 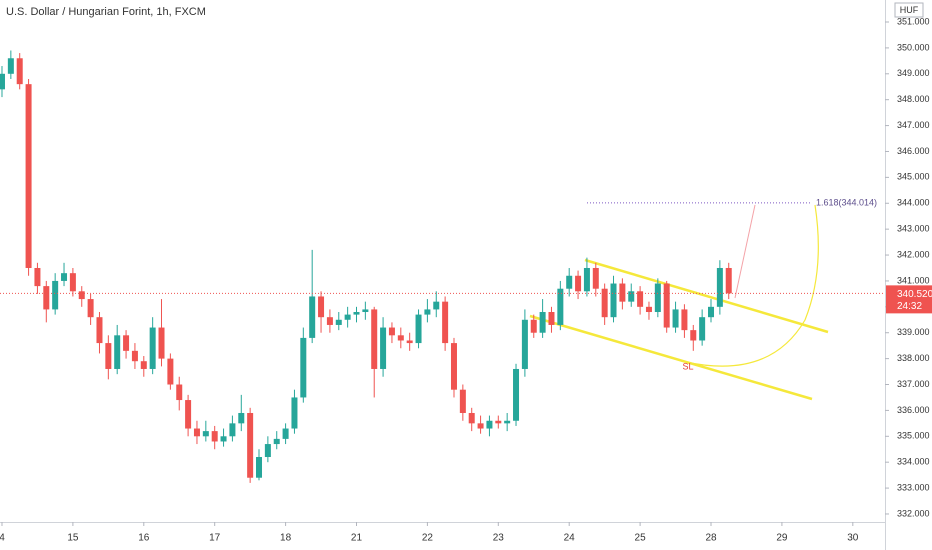 What do you see at coordinates (913, 254) in the screenshot?
I see `y-tick-label: 342.000` at bounding box center [913, 254].